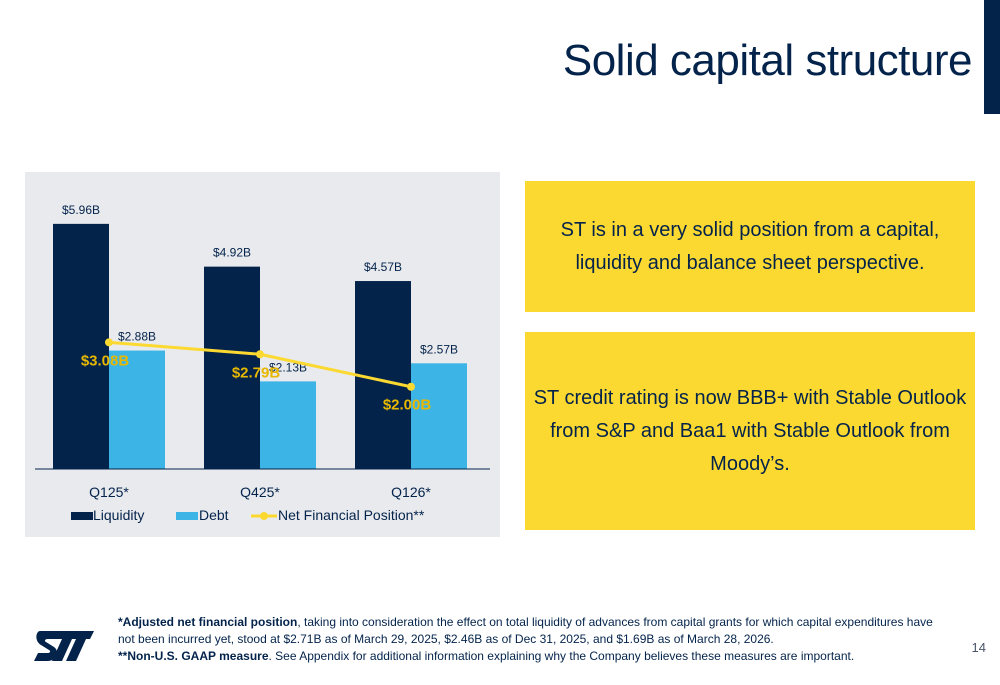 The width and height of the screenshot is (1000, 685). I want to click on legend-liquidity-label: Liquidity, so click(118, 515).